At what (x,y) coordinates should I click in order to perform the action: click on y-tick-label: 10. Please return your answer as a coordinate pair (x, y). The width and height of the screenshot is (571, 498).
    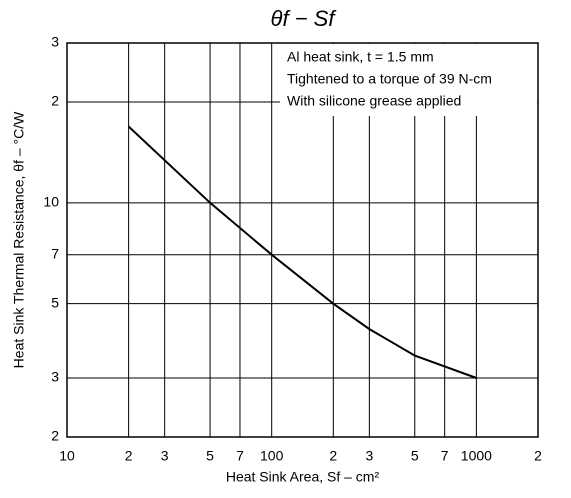
    Looking at the image, I should click on (51, 202).